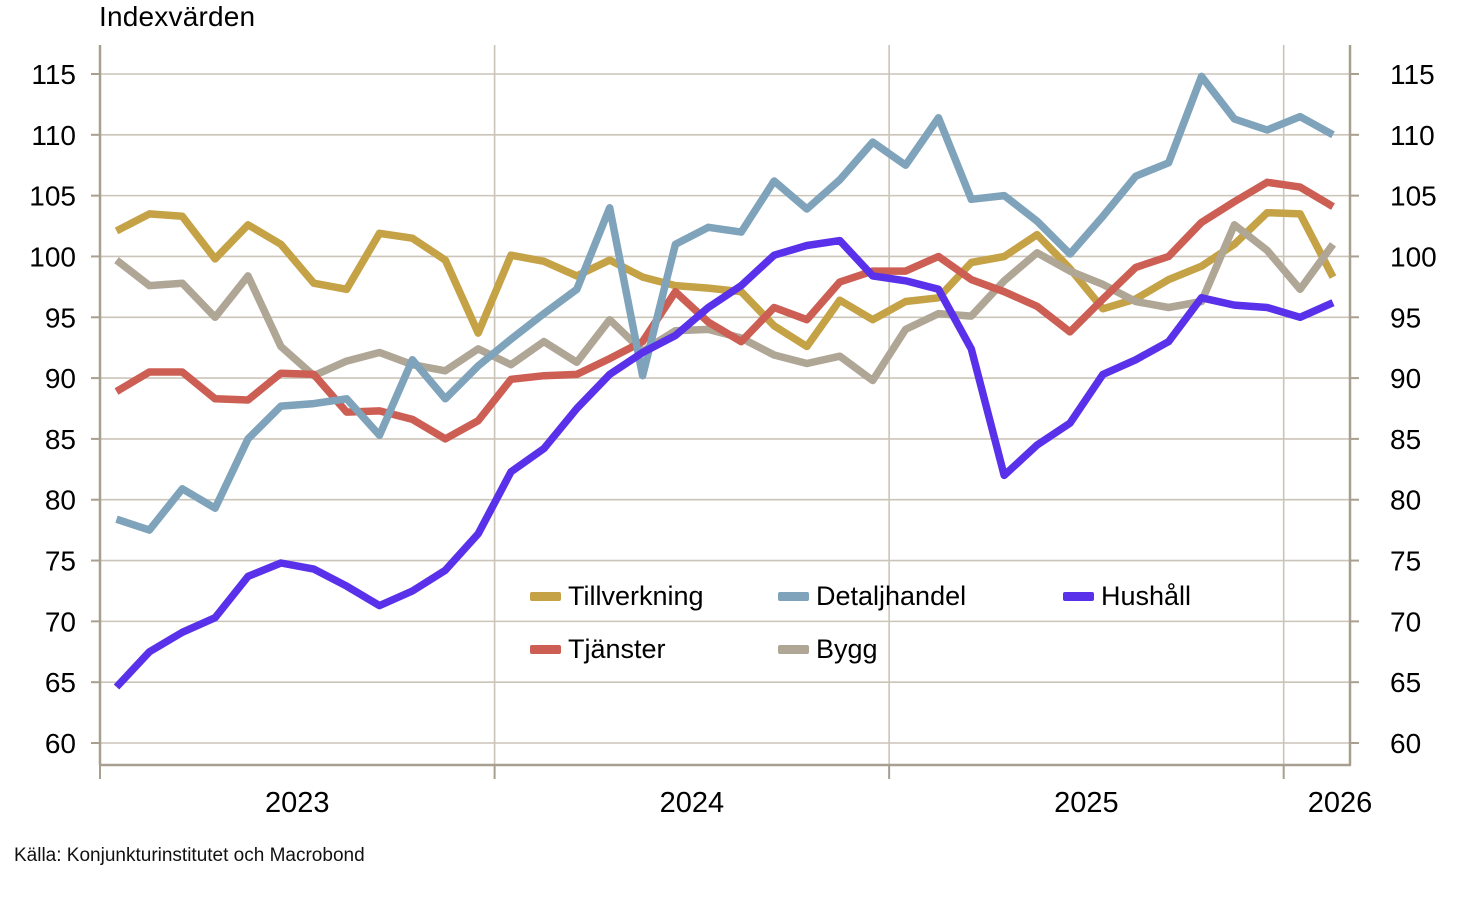 The height and width of the screenshot is (898, 1472). I want to click on y-axis-label-right: 80, so click(1405, 500).